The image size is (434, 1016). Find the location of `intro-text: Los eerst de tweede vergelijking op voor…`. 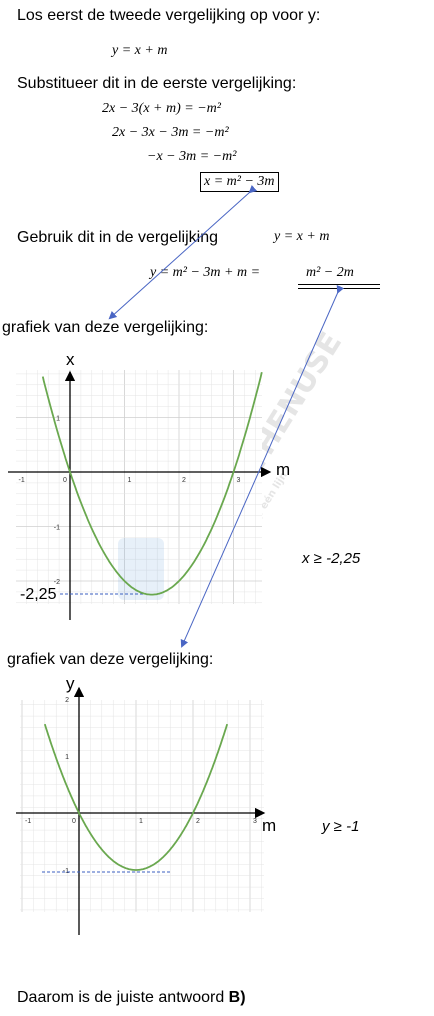

intro-text: Los eerst de tweede vergelijking op voor… is located at coordinates (169, 15).